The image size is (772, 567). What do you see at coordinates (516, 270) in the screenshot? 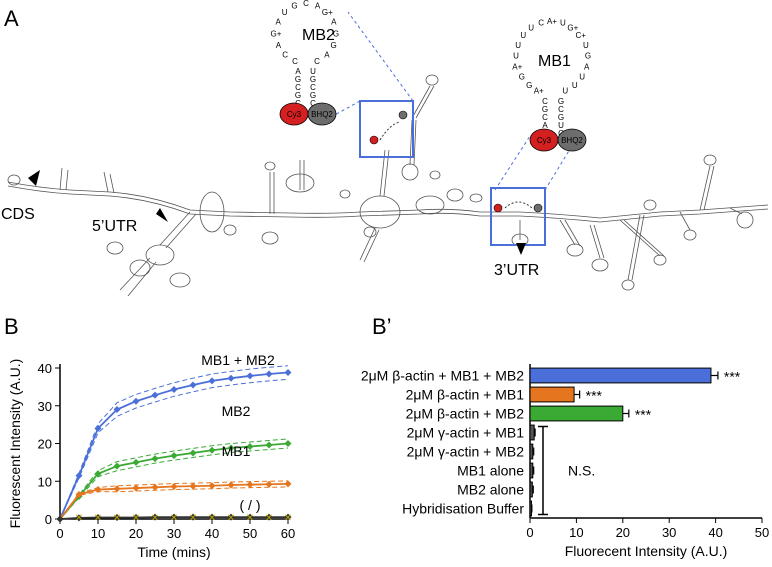
I see `utr3-label: 3’UTR` at bounding box center [516, 270].